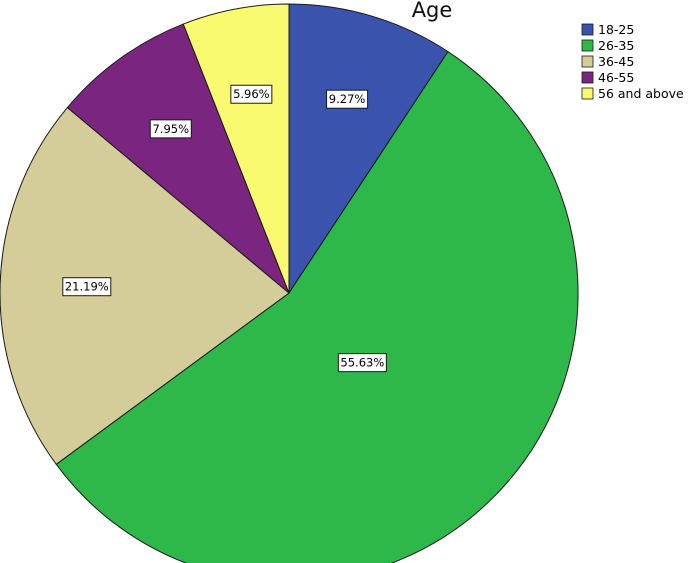 The height and width of the screenshot is (563, 693). What do you see at coordinates (432, 11) in the screenshot?
I see `chart-title: Age` at bounding box center [432, 11].